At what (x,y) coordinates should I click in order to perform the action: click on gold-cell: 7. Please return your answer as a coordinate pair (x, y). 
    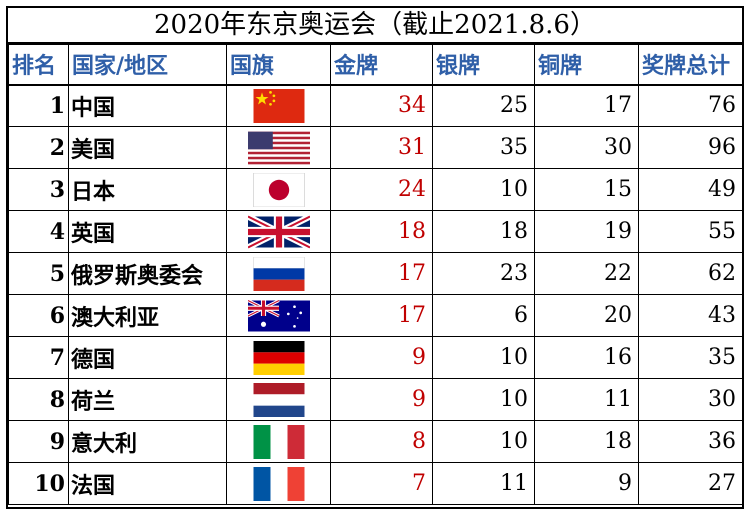
    Looking at the image, I should click on (381, 483).